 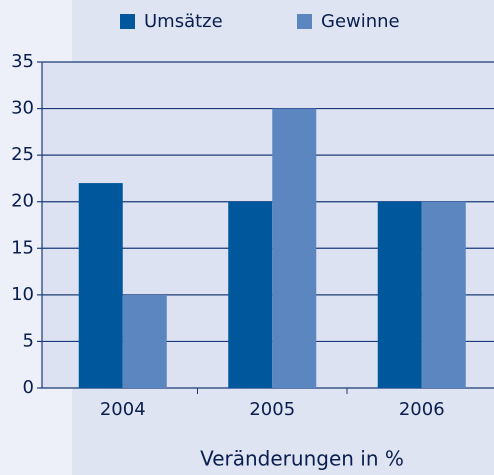 What do you see at coordinates (28, 340) in the screenshot?
I see `y-tick-label: 5` at bounding box center [28, 340].